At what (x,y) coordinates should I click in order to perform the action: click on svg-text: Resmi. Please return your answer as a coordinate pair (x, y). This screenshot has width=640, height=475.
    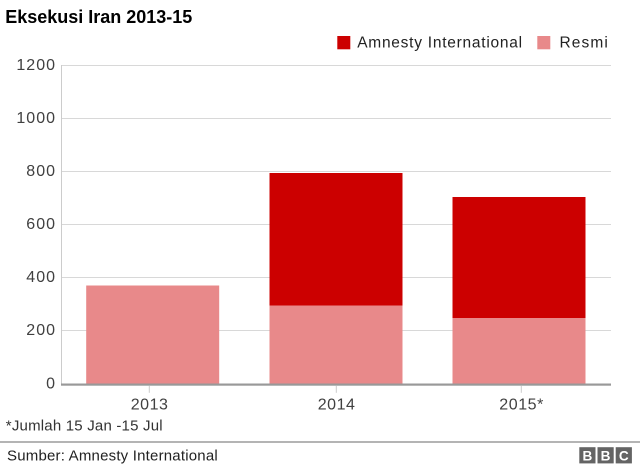
    Looking at the image, I should click on (584, 42).